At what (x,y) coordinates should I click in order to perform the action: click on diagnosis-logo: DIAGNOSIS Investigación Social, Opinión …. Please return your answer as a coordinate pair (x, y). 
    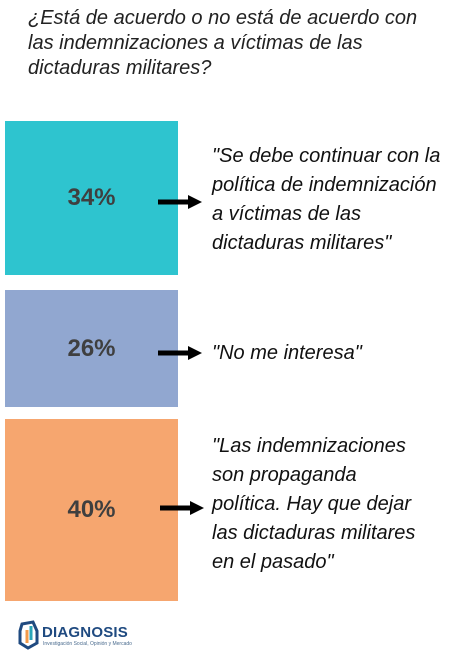
    Looking at the image, I should click on (81, 635).